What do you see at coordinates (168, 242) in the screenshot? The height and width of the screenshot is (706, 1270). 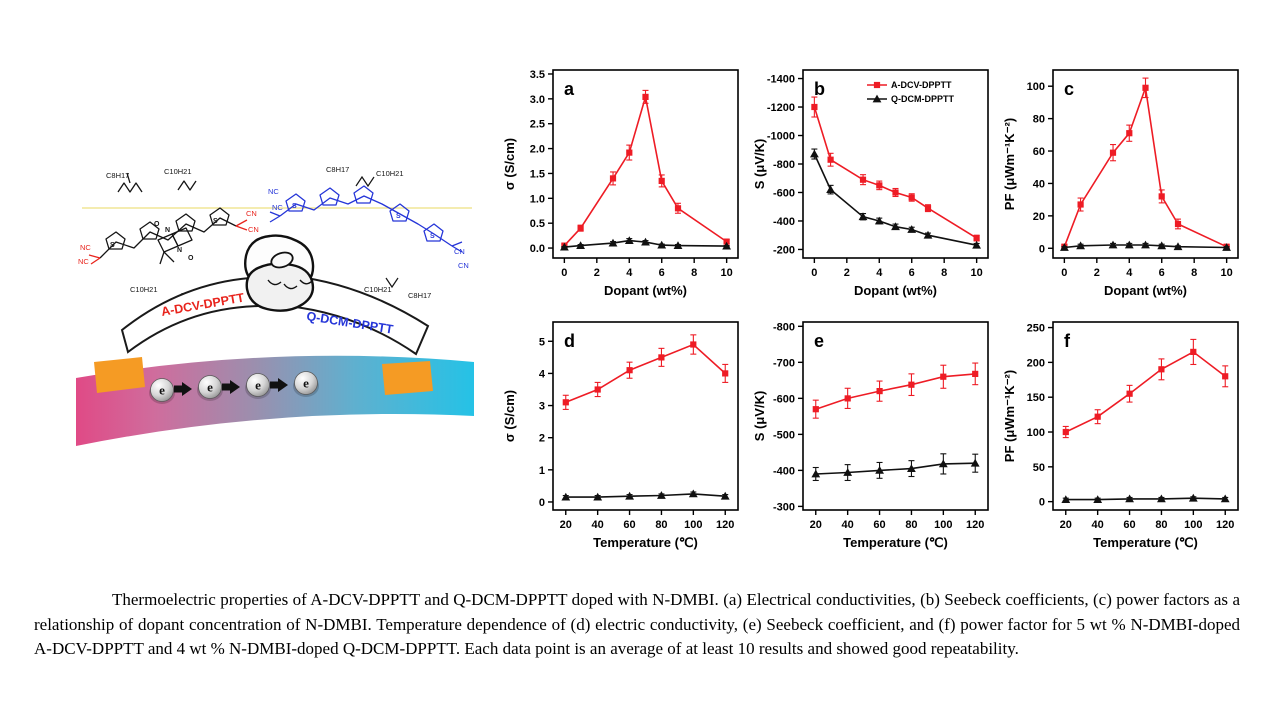 I see `dcv-end-groups` at bounding box center [168, 242].